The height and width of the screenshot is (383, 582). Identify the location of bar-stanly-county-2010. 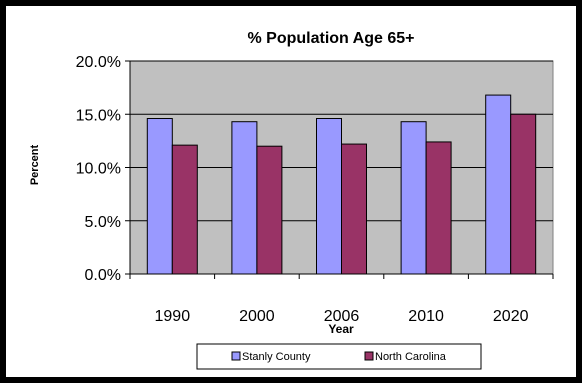
(413, 198).